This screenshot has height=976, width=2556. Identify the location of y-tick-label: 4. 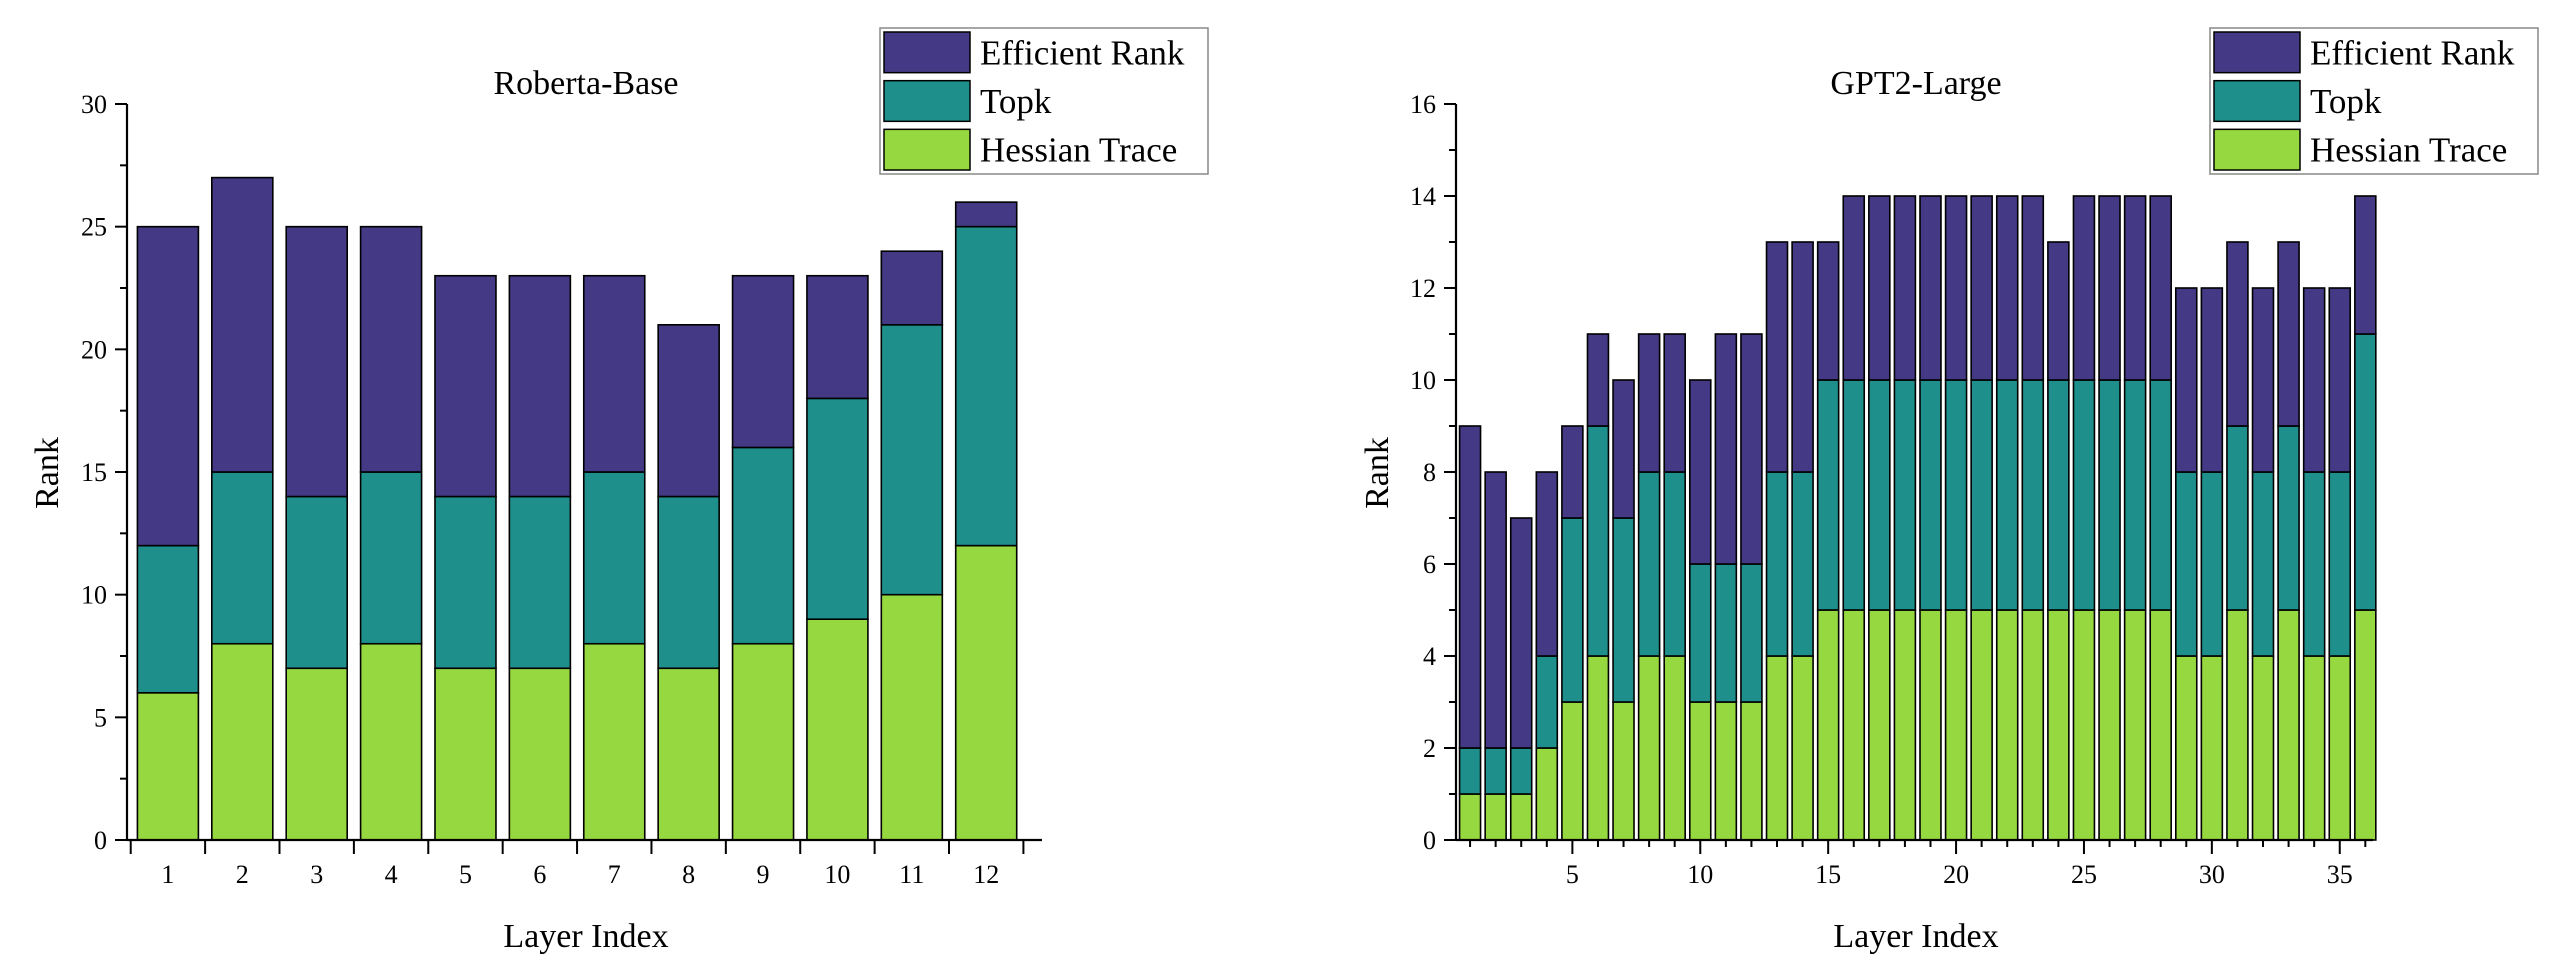
(1429, 656).